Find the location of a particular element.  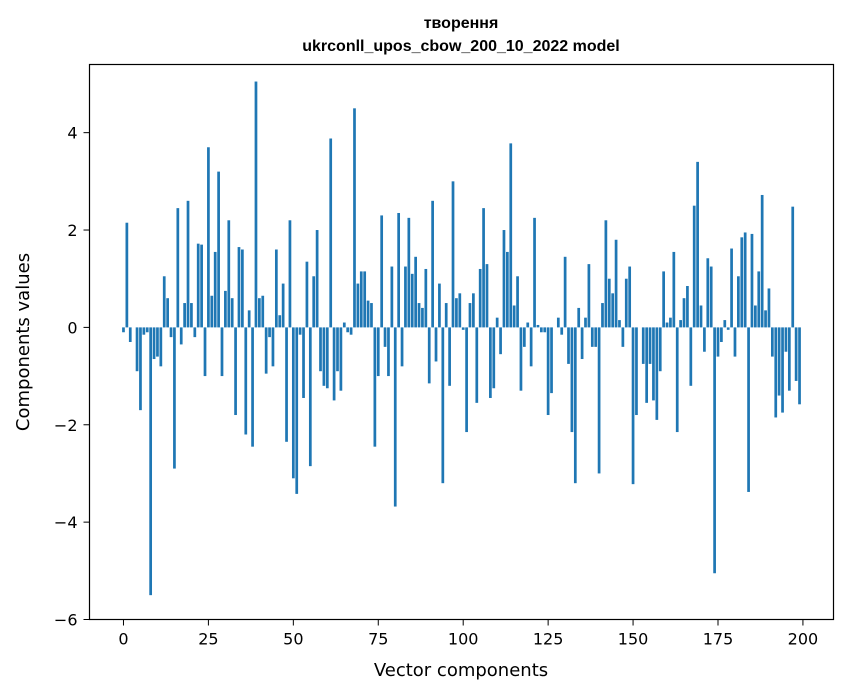

y-tick-label: −2 is located at coordinates (66, 425).